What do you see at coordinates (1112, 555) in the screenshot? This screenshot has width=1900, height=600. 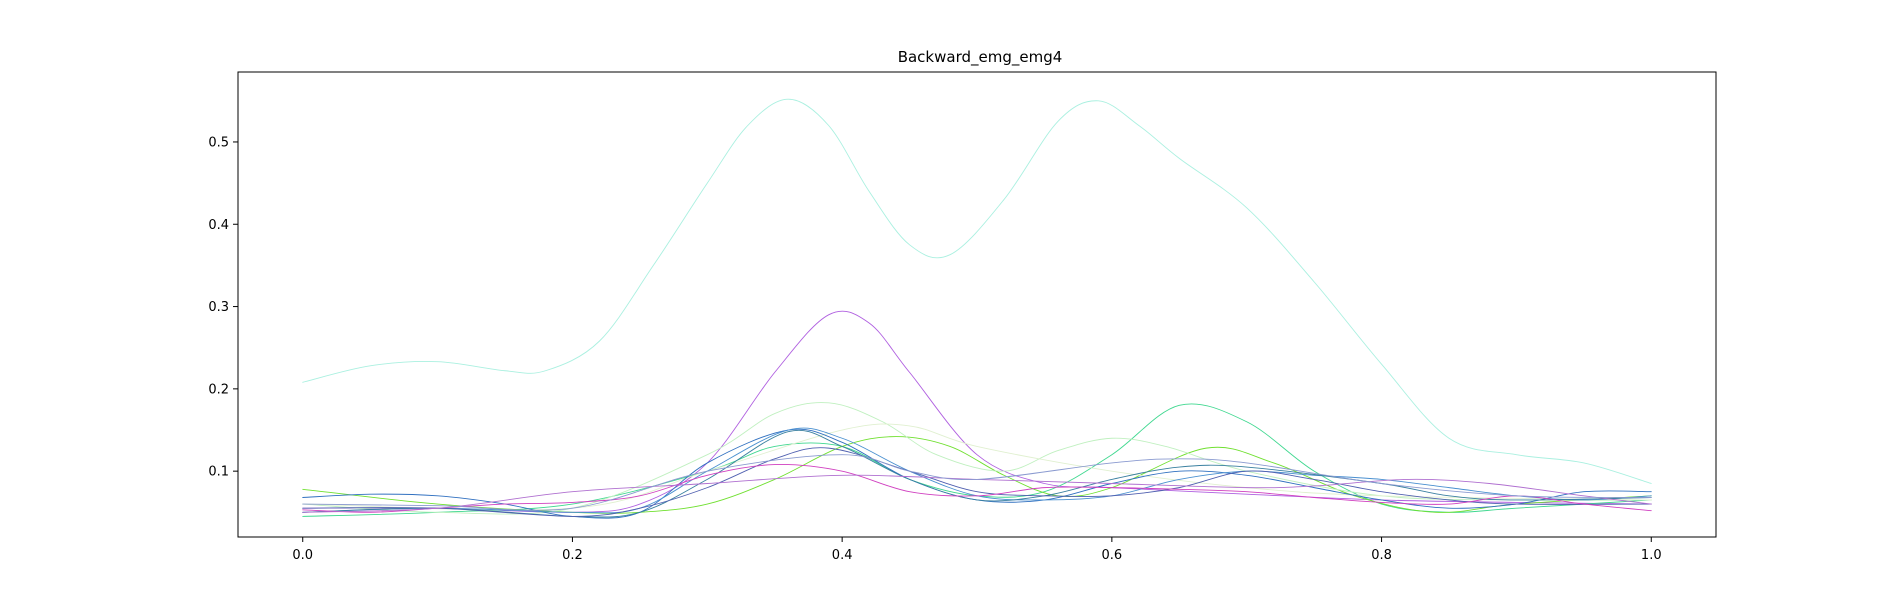 I see `x-tick-label: 0.6` at bounding box center [1112, 555].